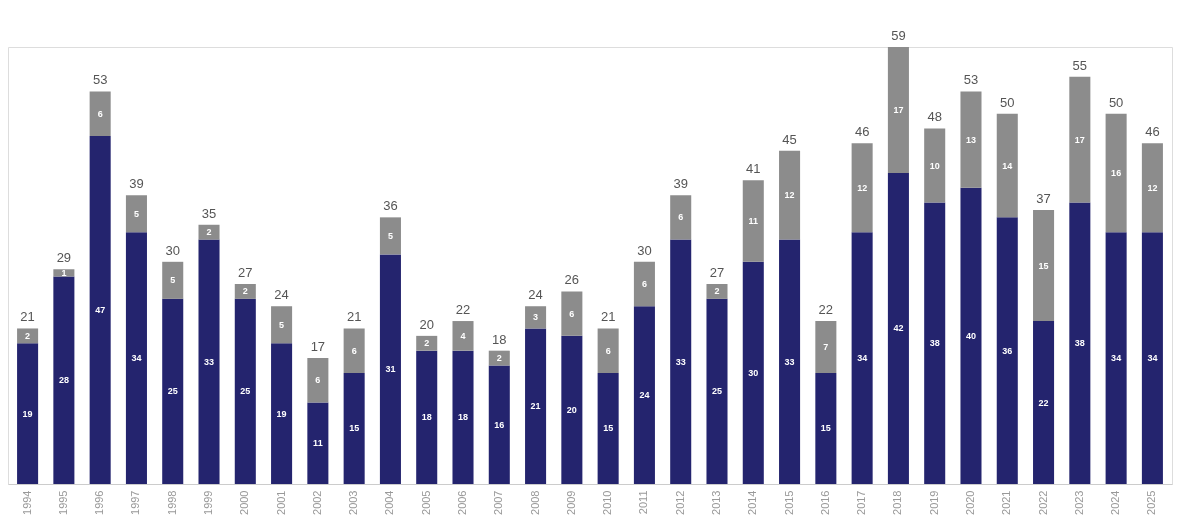 The image size is (1187, 527). I want to click on data-label: 12, so click(1152, 187).